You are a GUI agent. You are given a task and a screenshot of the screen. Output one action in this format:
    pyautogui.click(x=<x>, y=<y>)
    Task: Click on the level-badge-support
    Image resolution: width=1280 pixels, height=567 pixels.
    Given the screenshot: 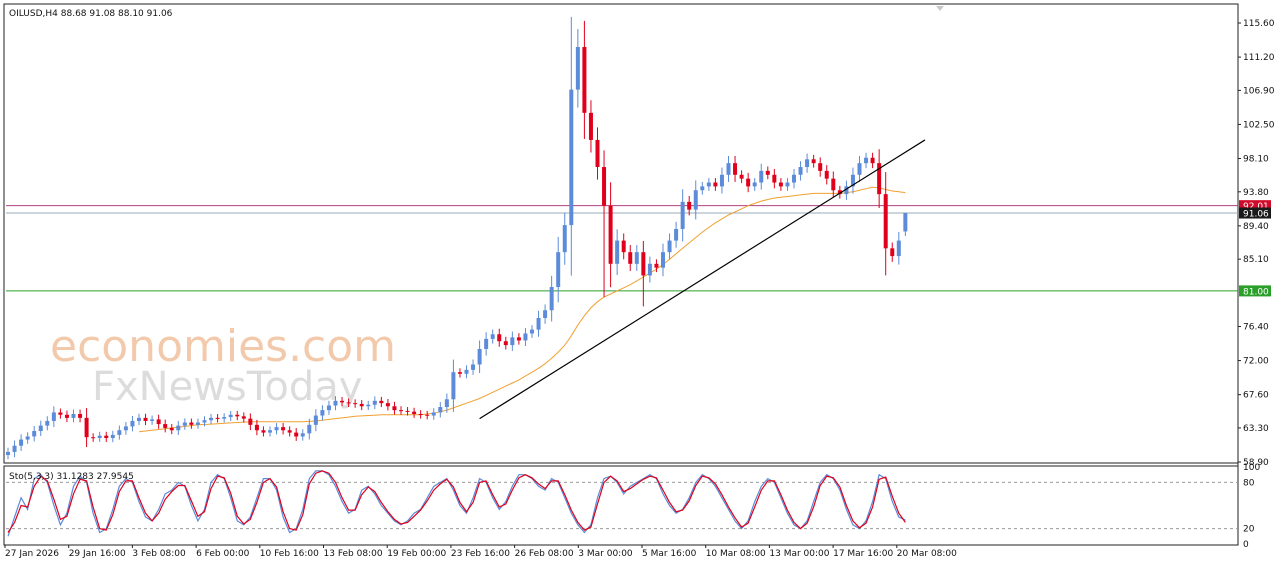 What is the action you would take?
    pyautogui.click(x=1255, y=291)
    